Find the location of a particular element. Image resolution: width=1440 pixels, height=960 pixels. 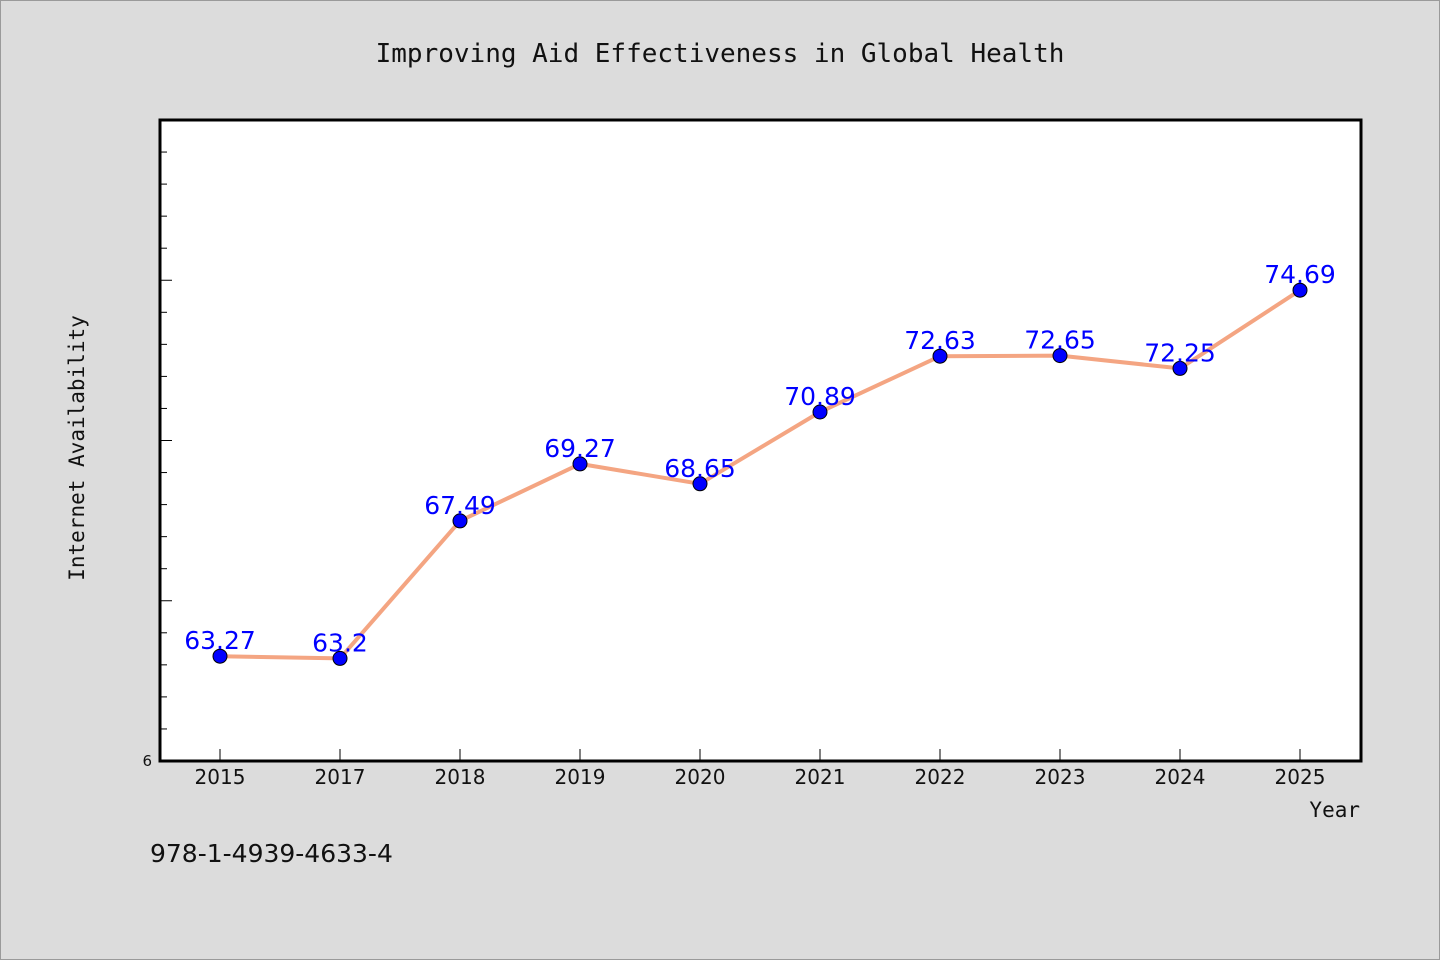

data-value-label: 69.27 is located at coordinates (580, 448).